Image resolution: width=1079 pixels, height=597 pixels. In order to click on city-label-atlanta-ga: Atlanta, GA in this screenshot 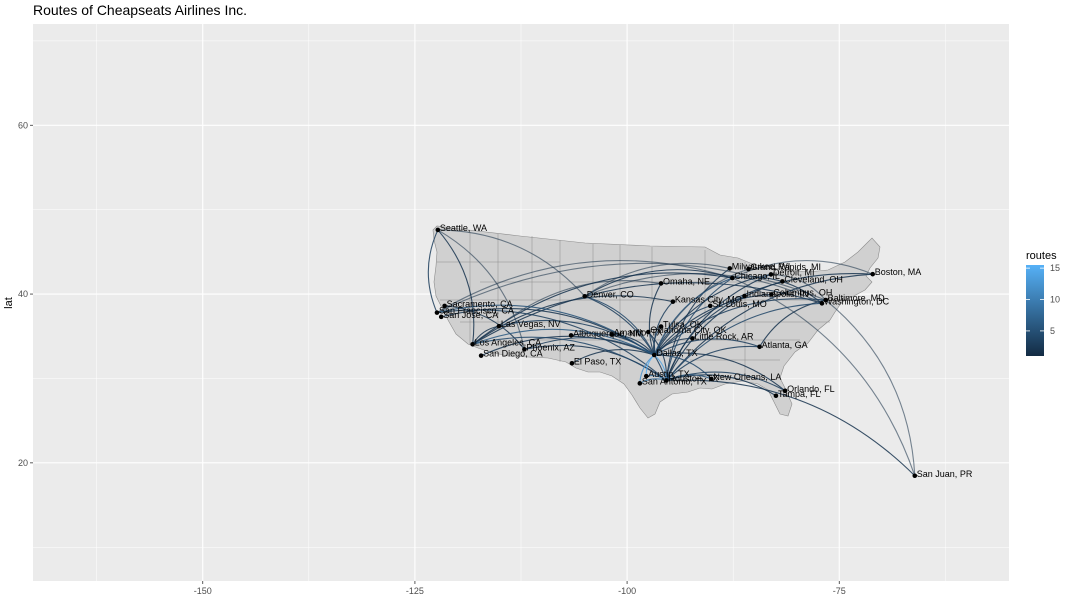, I will do `click(785, 345)`.